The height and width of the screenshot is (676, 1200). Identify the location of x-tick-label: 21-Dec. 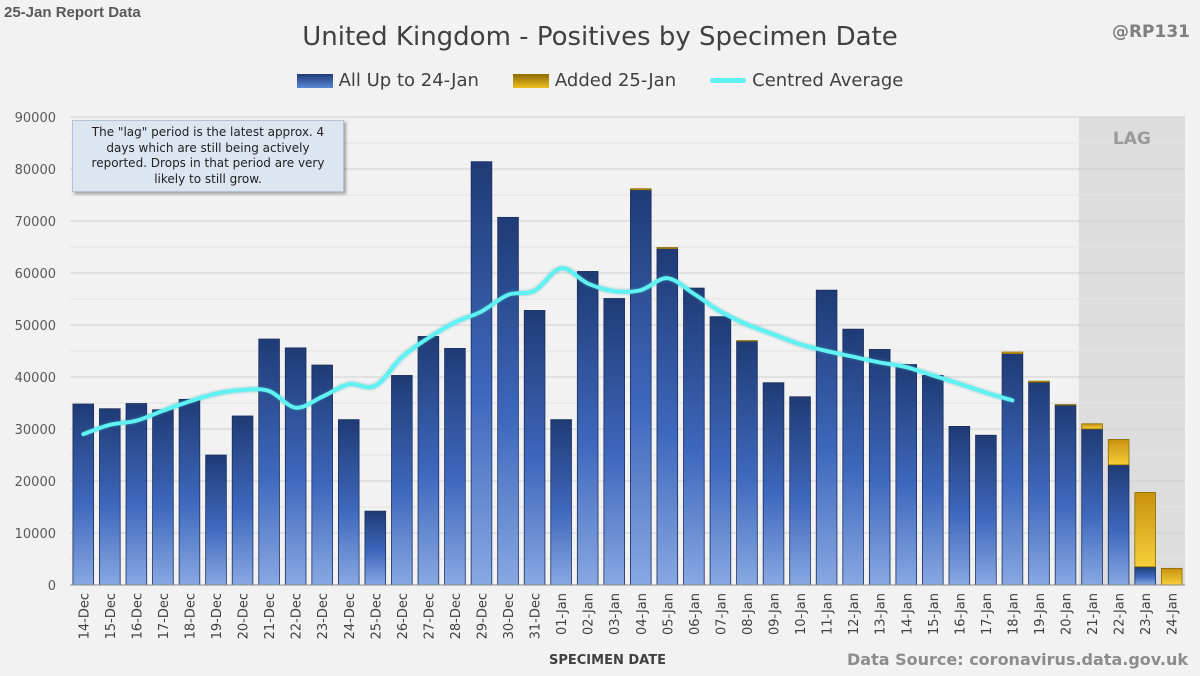
(270, 616).